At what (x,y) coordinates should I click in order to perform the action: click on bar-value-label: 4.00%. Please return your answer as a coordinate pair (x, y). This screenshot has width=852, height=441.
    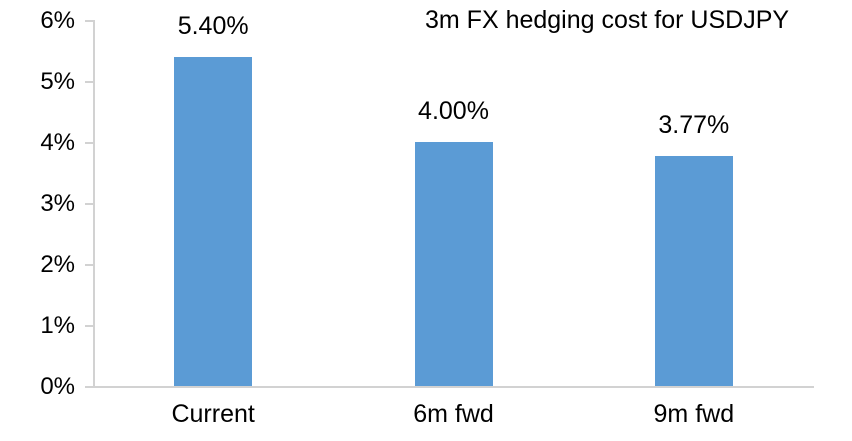
    Looking at the image, I should click on (453, 111).